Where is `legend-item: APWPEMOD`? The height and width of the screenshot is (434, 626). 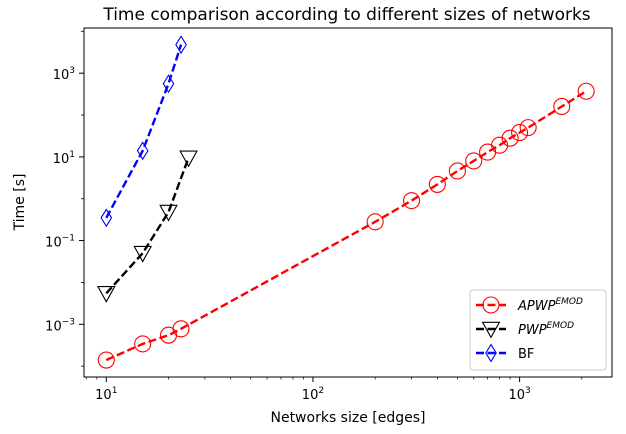 legend-item: APWPEMOD is located at coordinates (529, 305).